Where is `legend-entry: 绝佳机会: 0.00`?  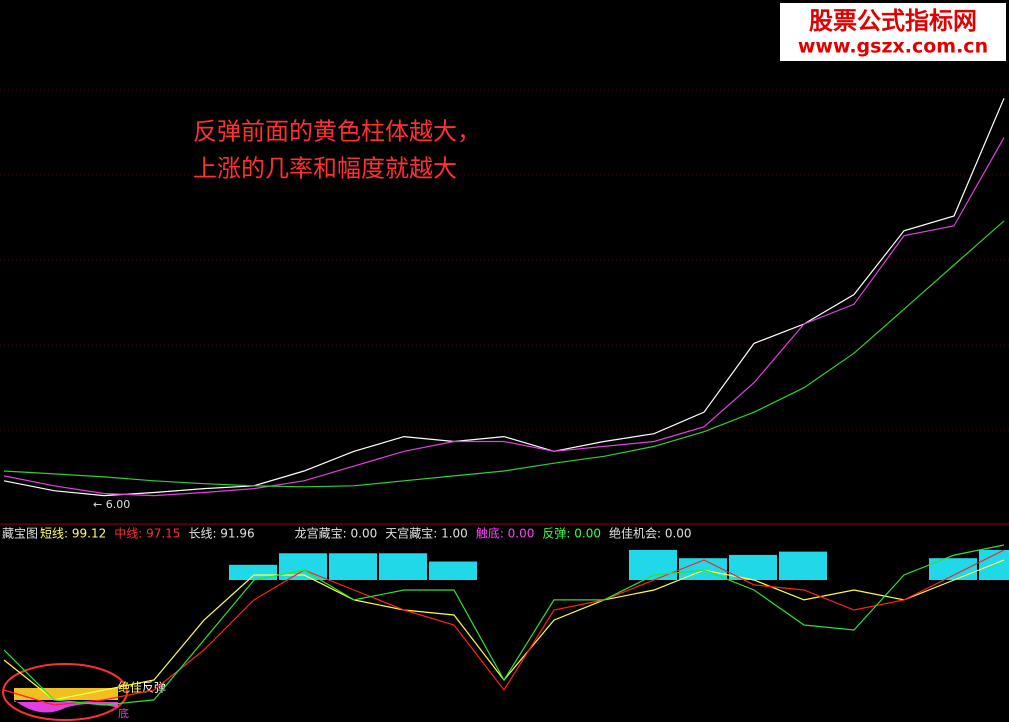 legend-entry: 绝佳机会: 0.00 is located at coordinates (650, 533).